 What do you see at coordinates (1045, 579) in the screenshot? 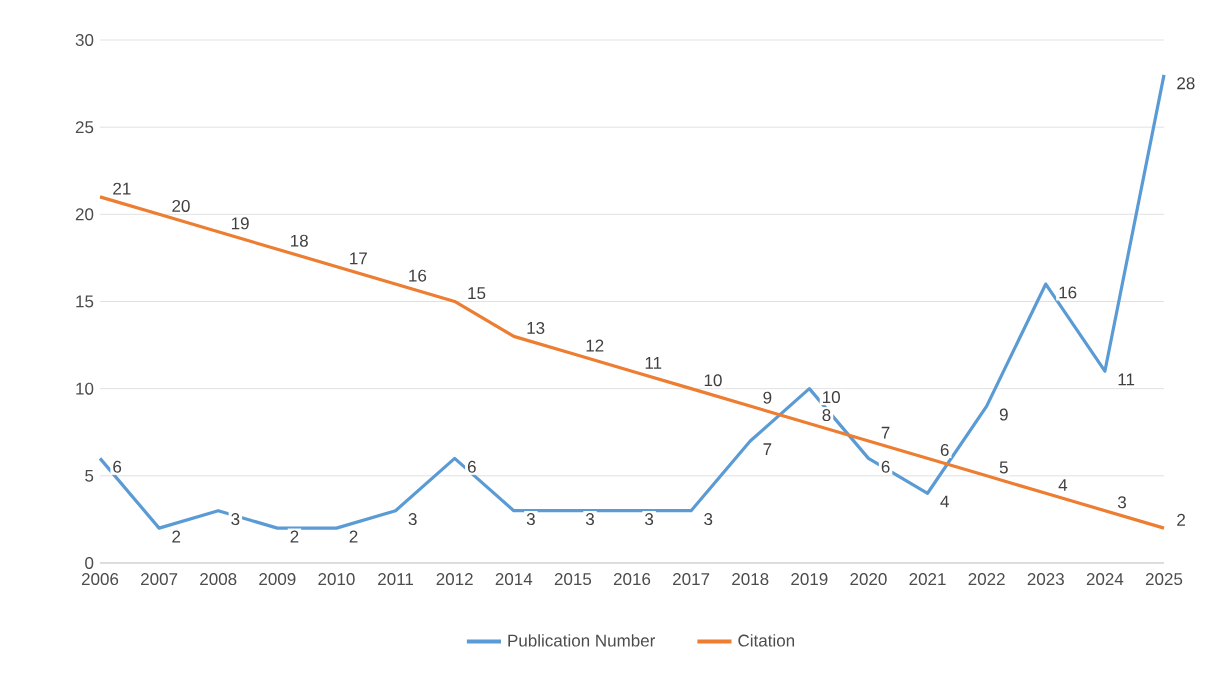
I see `x-tick-label: 2023` at bounding box center [1045, 579].